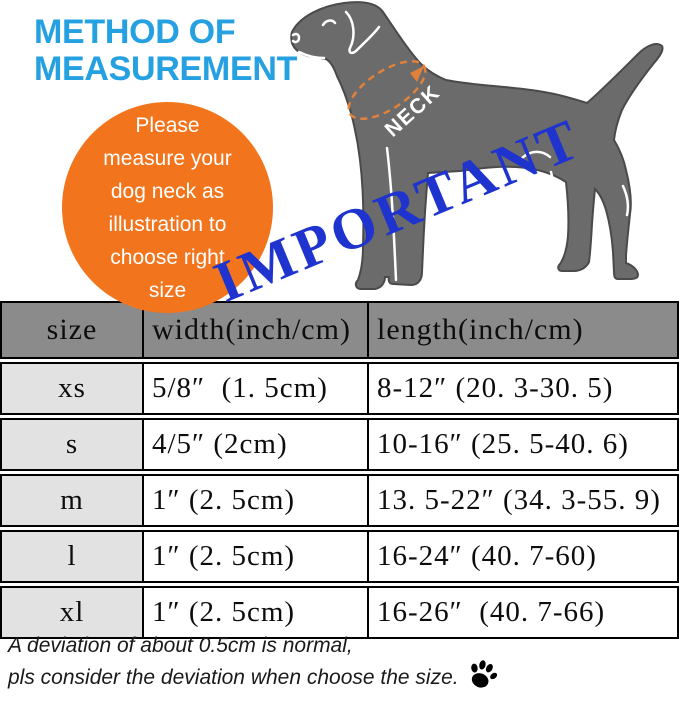 This screenshot has height=701, width=679. Describe the element at coordinates (71, 500) in the screenshot. I see `size-value: m` at that location.